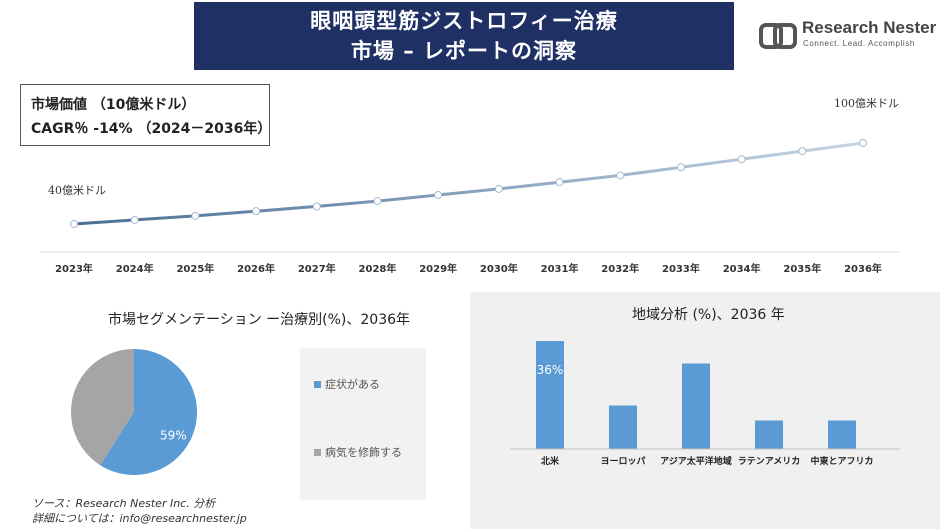 The height and width of the screenshot is (529, 940). What do you see at coordinates (352, 384) in the screenshot?
I see `legend-label-symptomatic: 症状がある` at bounding box center [352, 384].